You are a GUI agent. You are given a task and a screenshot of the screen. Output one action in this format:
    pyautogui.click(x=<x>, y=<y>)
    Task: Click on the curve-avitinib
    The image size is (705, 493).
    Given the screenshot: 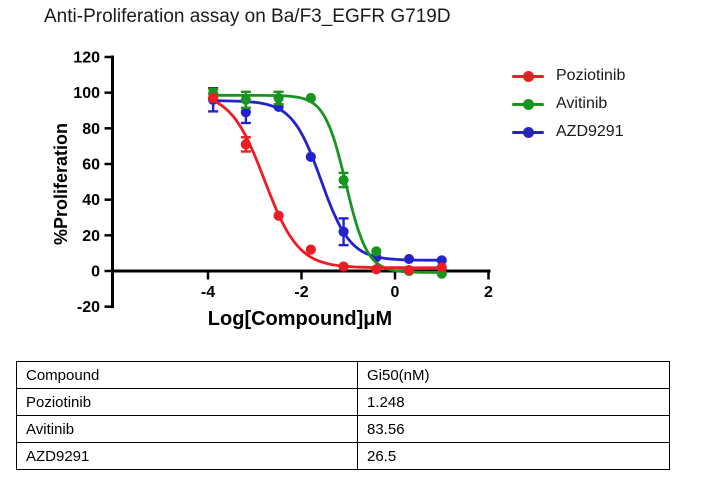 What is the action you would take?
    pyautogui.click(x=327, y=183)
    